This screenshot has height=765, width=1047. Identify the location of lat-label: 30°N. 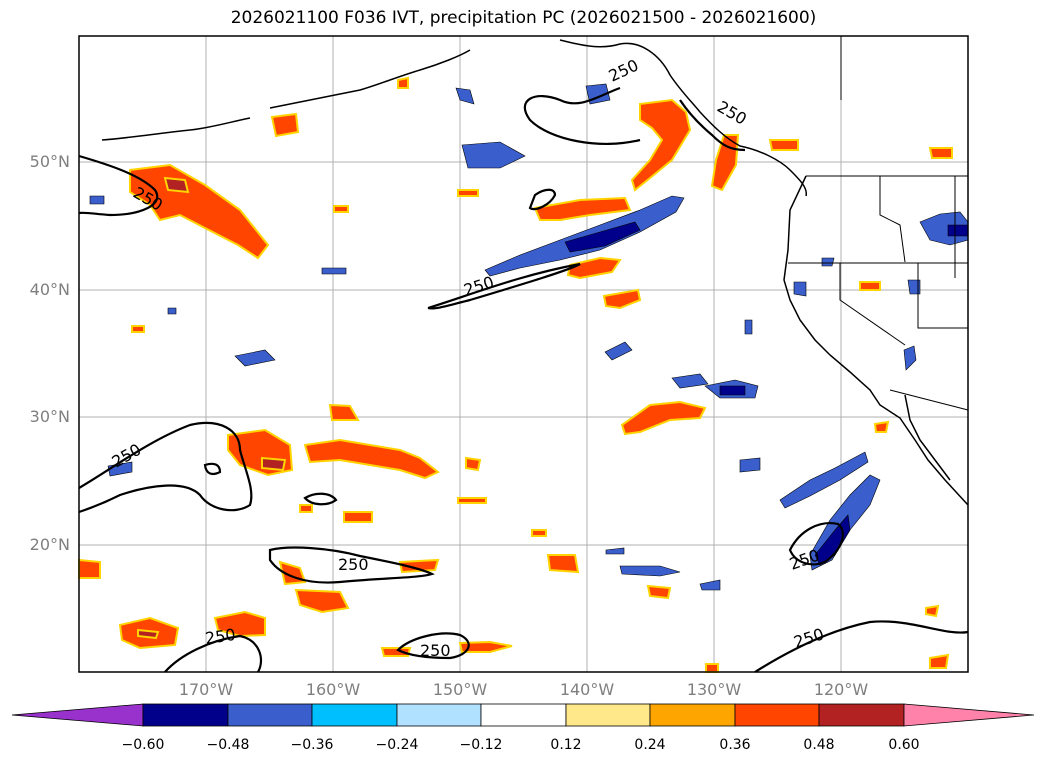
(49, 416).